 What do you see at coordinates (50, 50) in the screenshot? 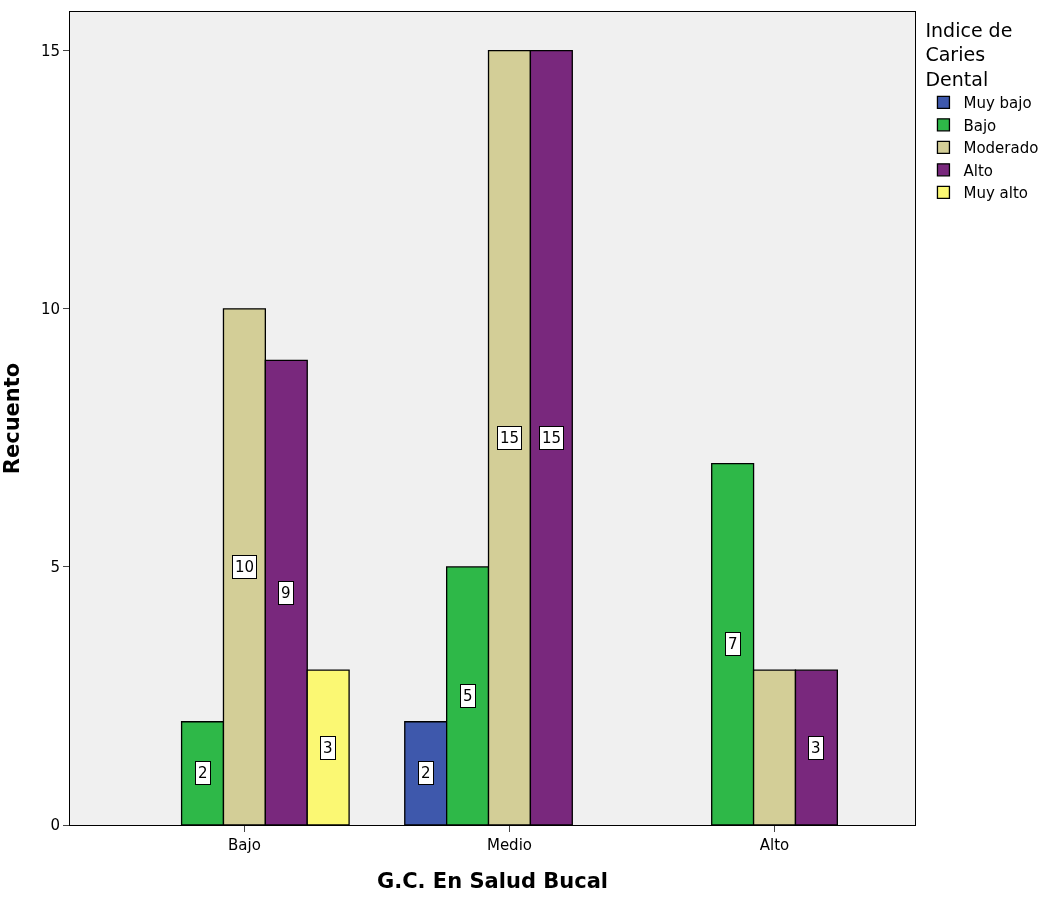
I see `y-tick-label: 15` at bounding box center [50, 50].